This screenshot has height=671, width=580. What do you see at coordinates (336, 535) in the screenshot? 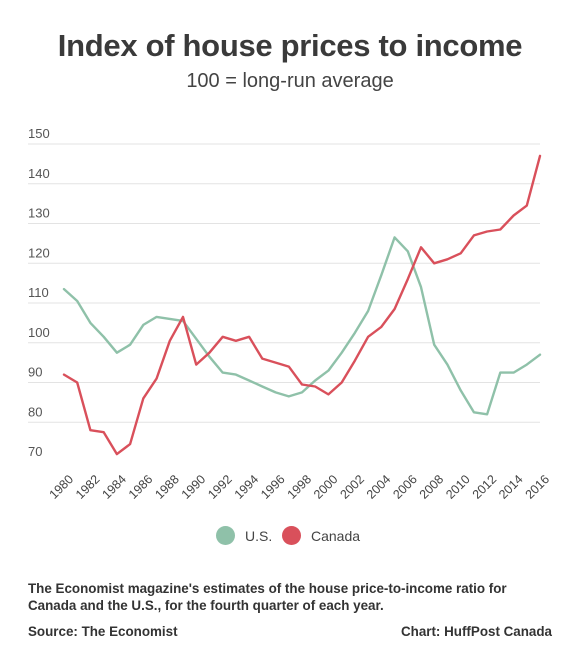
I see `legend-label-canada: Canada` at bounding box center [336, 535].